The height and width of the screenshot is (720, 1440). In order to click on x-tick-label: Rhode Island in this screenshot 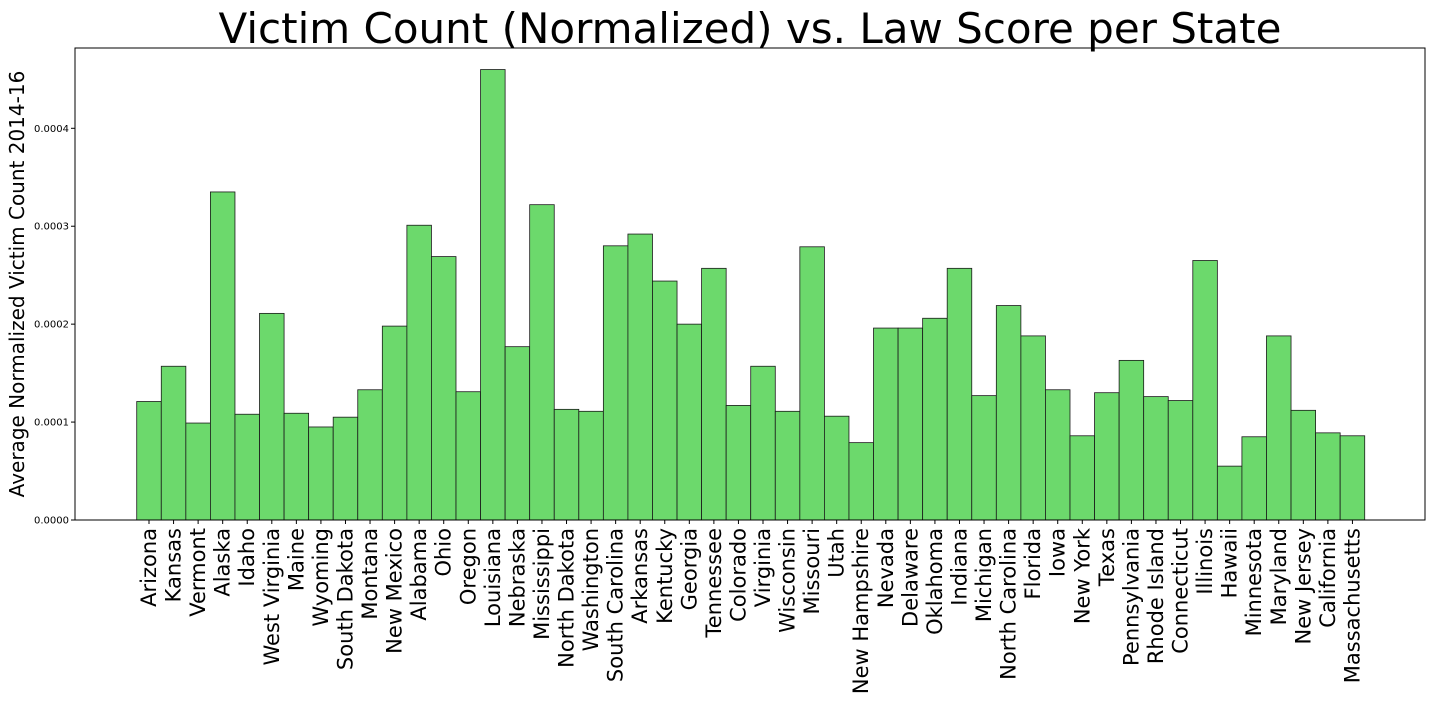, I will do `click(1156, 596)`.